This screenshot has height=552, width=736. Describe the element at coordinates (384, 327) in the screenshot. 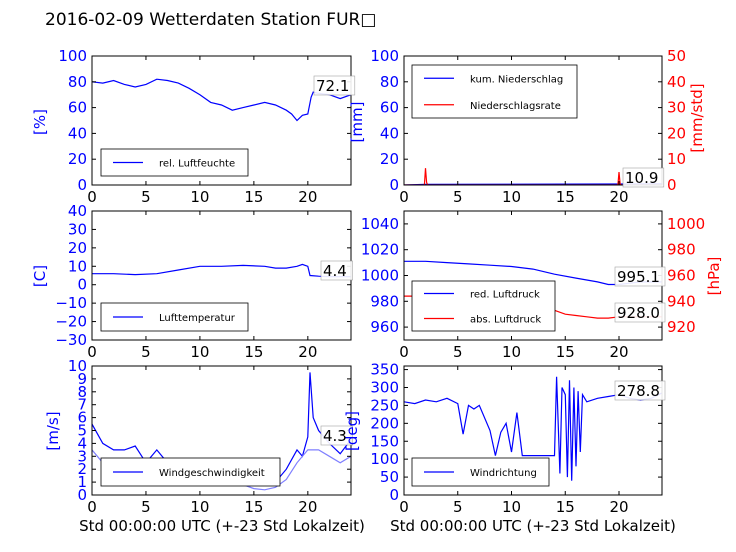

I see `panel-pressure-ytick-label: 960` at that location.